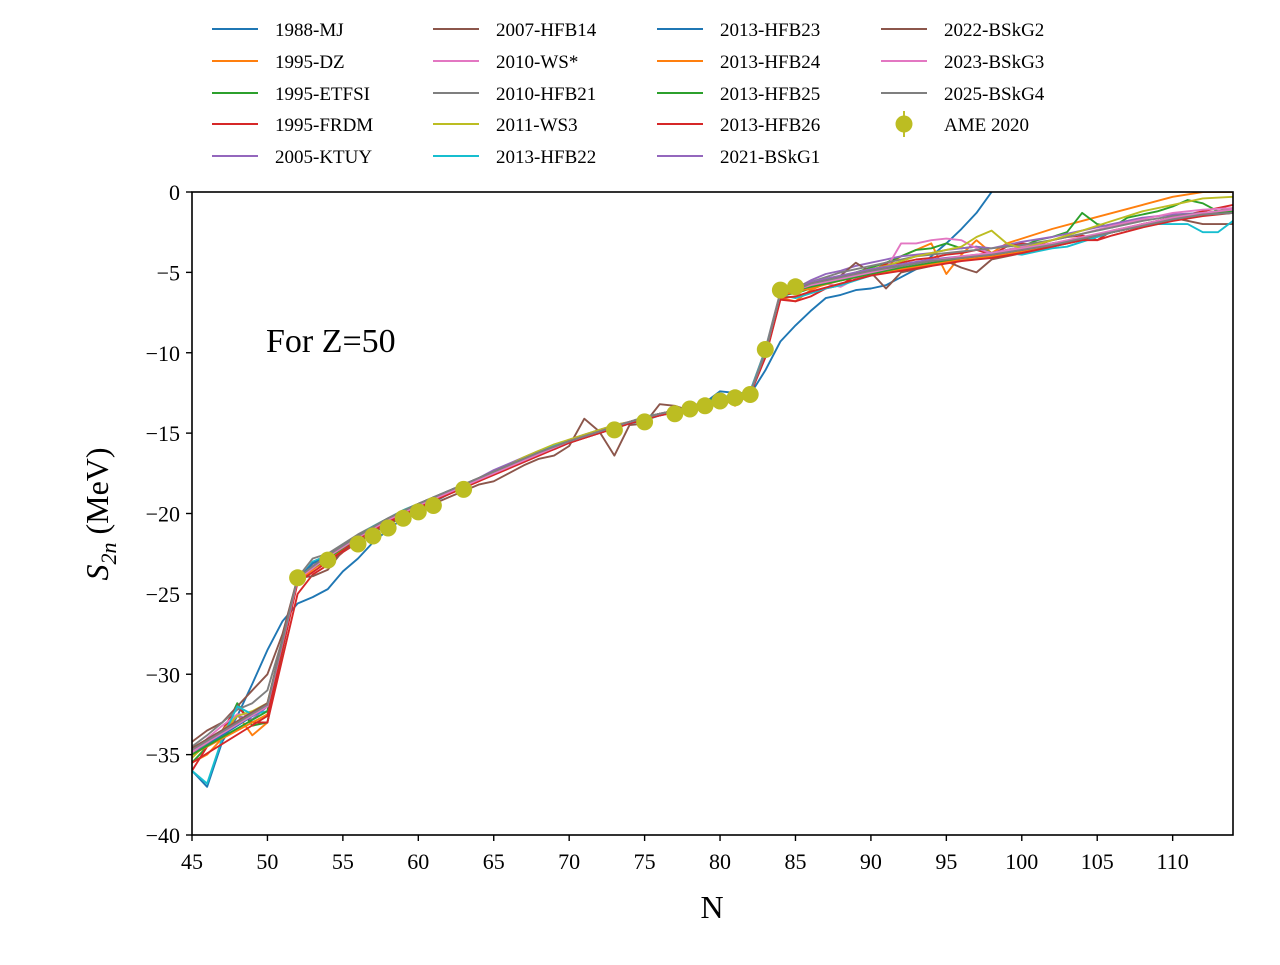 The width and height of the screenshot is (1280, 965). Describe the element at coordinates (795, 861) in the screenshot. I see `x-tick-label: 85` at that location.